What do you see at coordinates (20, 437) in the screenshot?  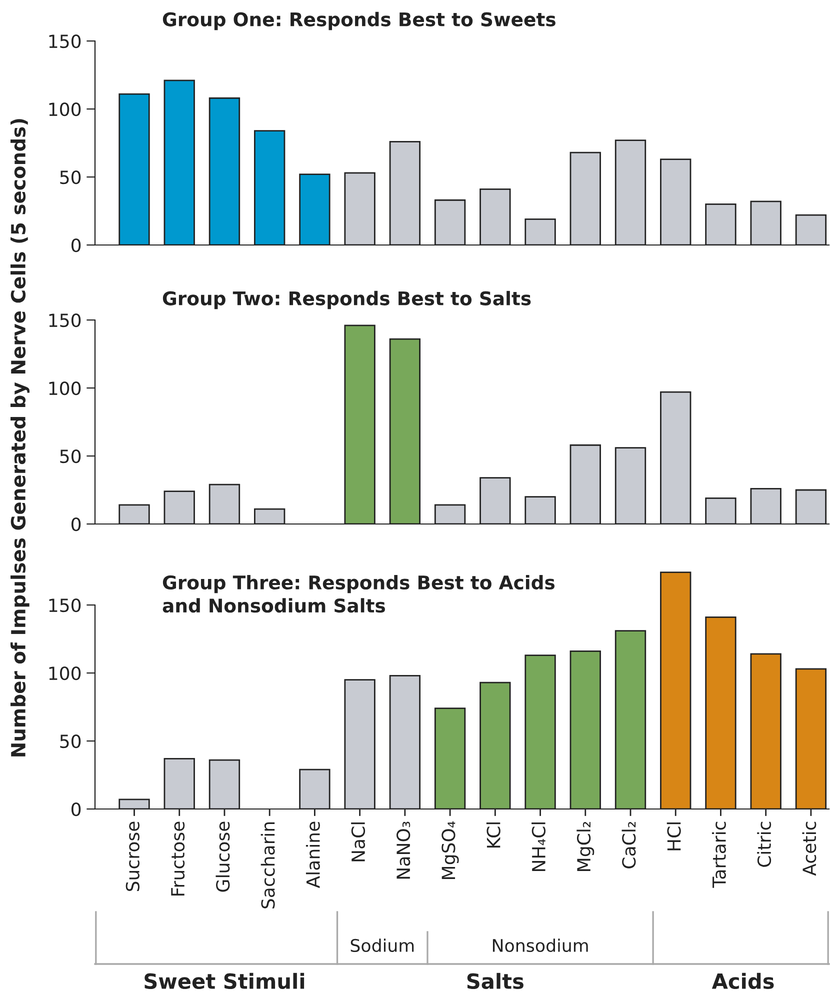 I see `y-axis-title: Number of Impulses Generated by Nerve Cells (5 seconds)` at bounding box center [20, 437].